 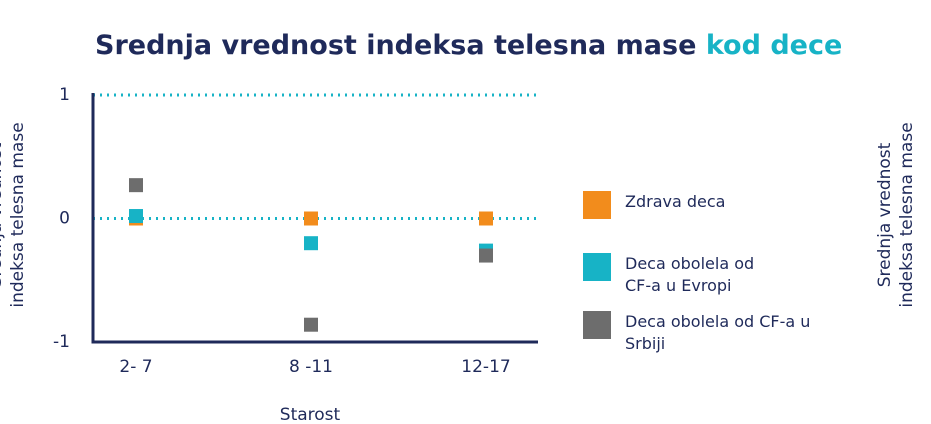 I want to click on y-tick-label: 1, so click(x=64, y=95).